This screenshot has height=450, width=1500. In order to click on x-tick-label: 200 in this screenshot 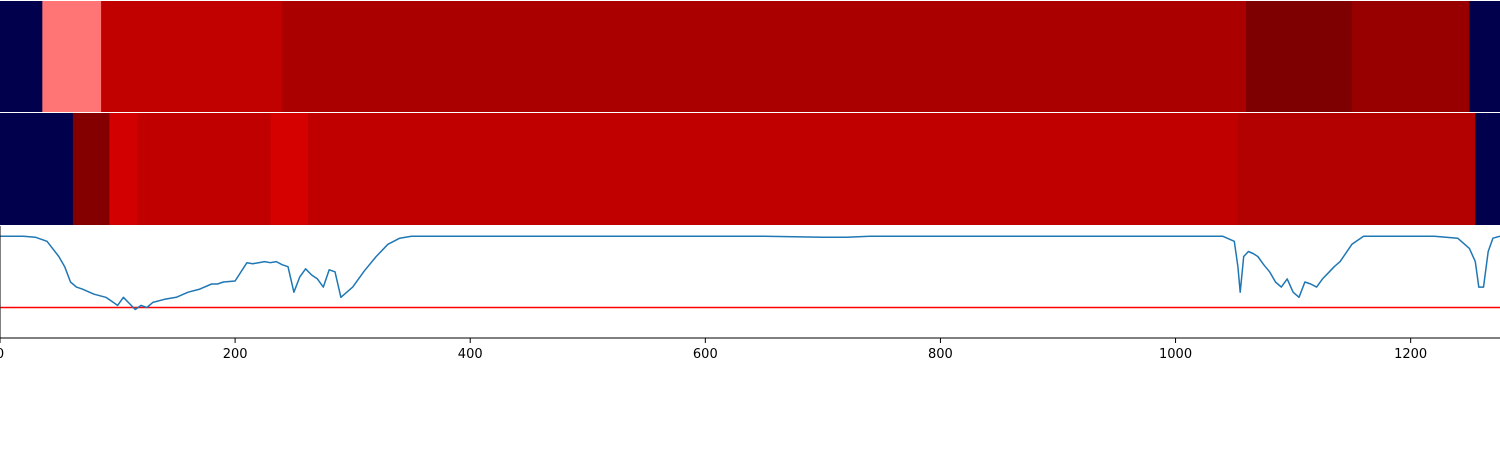, I will do `click(235, 354)`.